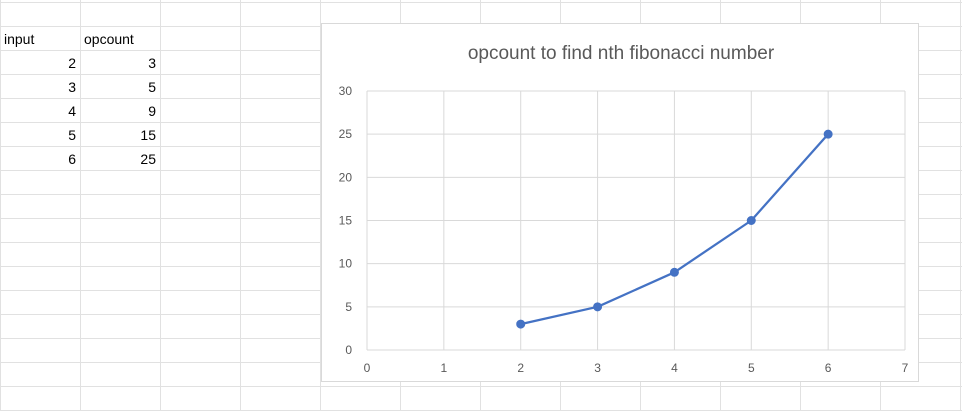  What do you see at coordinates (674, 368) in the screenshot?
I see `x-tick-label: 4` at bounding box center [674, 368].